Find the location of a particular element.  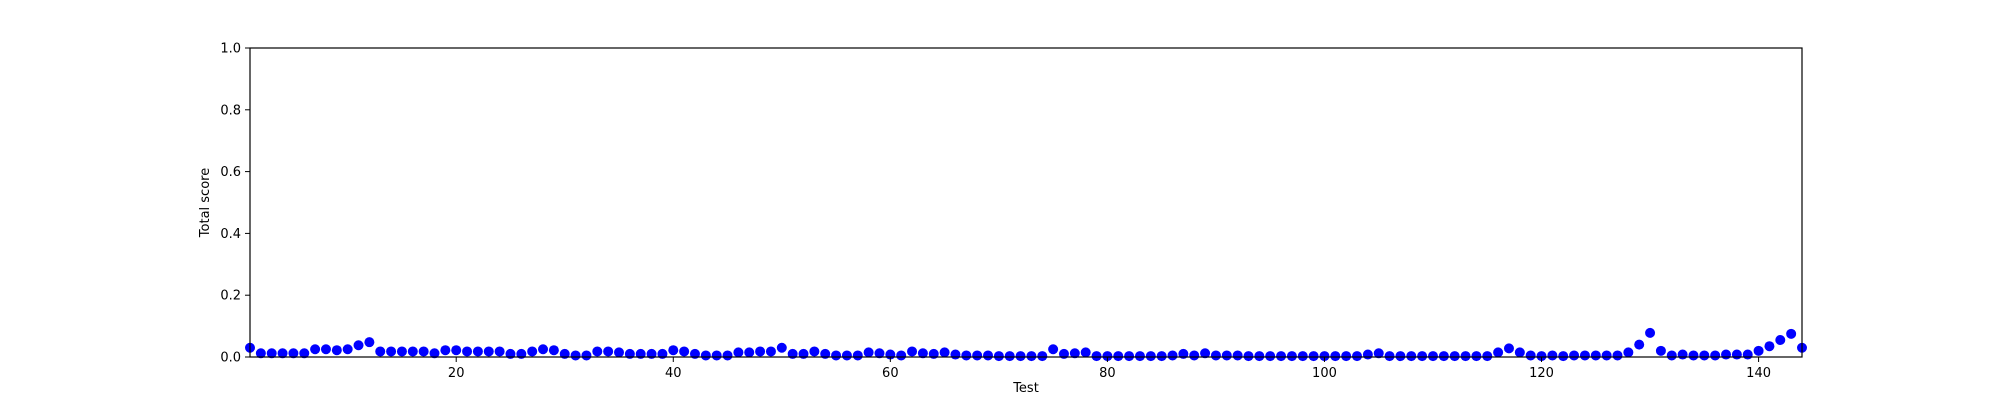

x-tick-label: 120 is located at coordinates (1541, 373).